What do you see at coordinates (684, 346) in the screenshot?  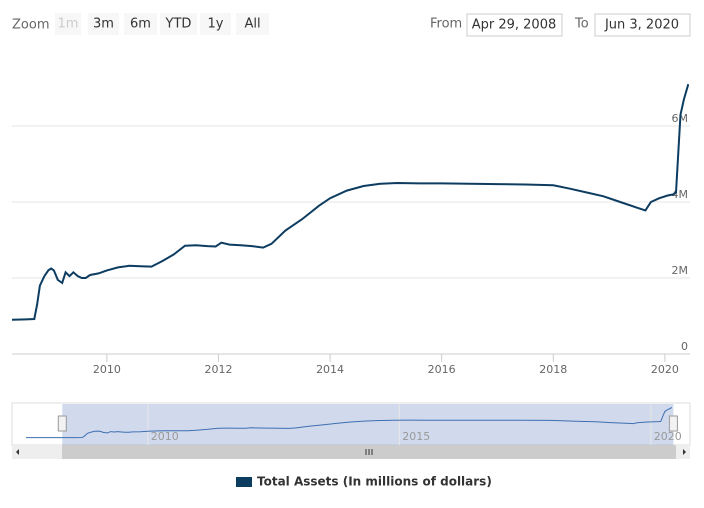 I see `y-tick-label: 0` at bounding box center [684, 346].